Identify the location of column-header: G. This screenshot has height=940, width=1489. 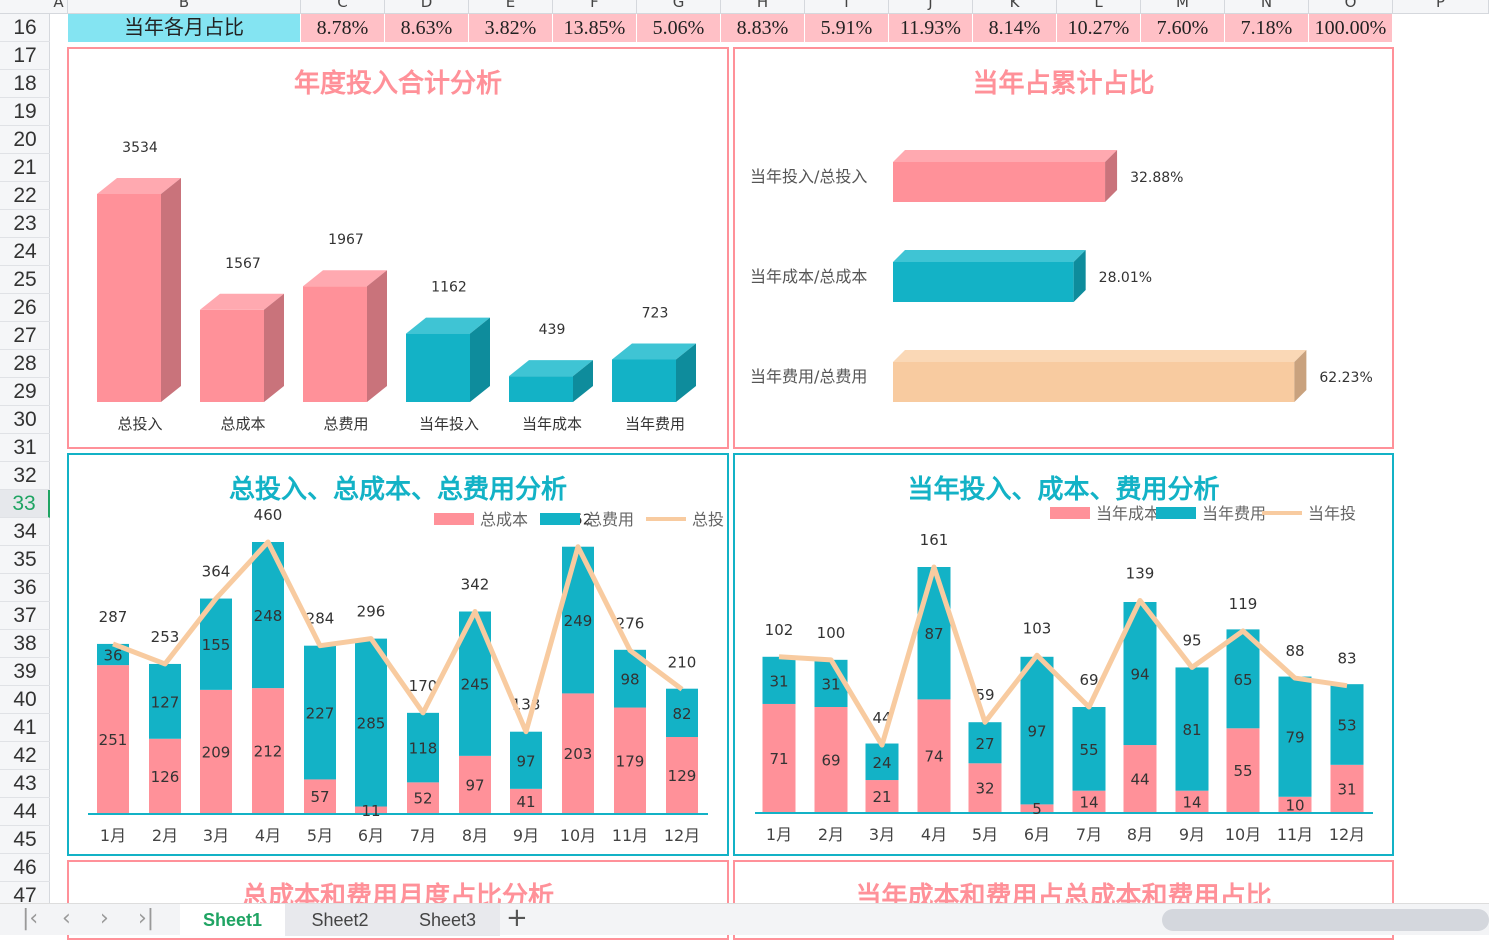
(679, 6).